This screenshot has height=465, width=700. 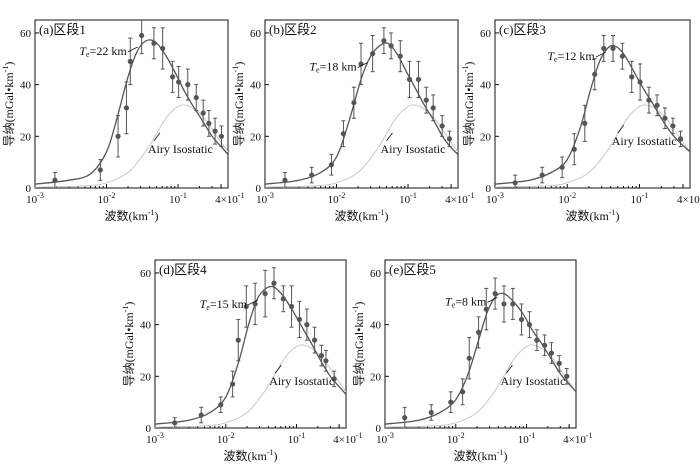 What do you see at coordinates (333, 67) in the screenshot?
I see `te-label: Te=18 km` at bounding box center [333, 67].